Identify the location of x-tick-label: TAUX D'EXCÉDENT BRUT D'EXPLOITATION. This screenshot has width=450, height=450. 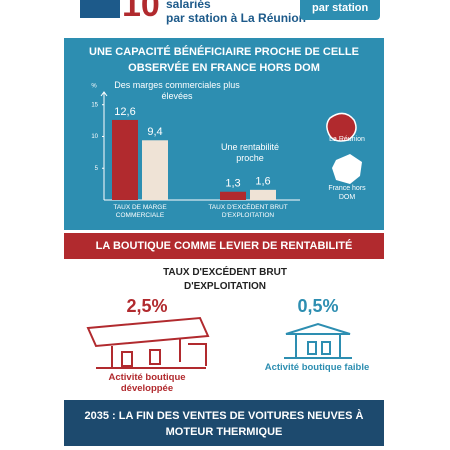
(248, 211).